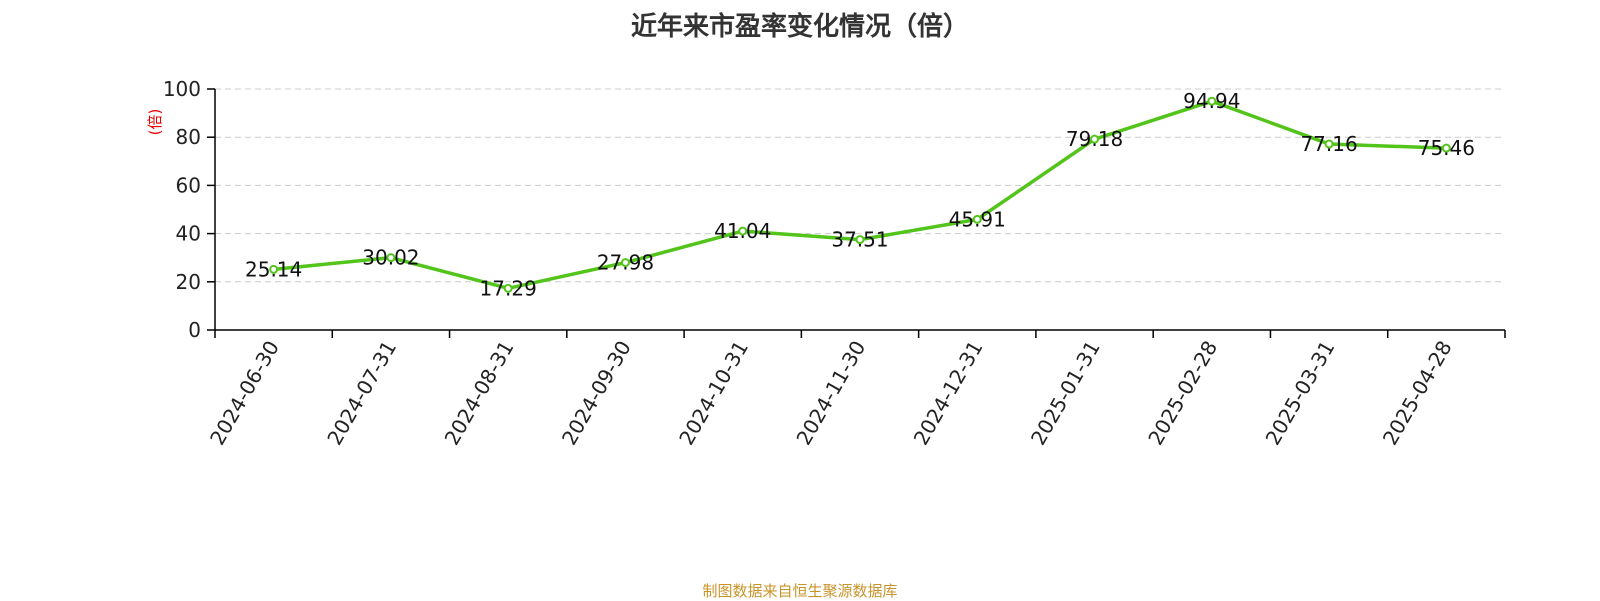 This screenshot has width=1600, height=601. I want to click on source-note: 制图数据来自恒生聚源数据库, so click(800, 591).